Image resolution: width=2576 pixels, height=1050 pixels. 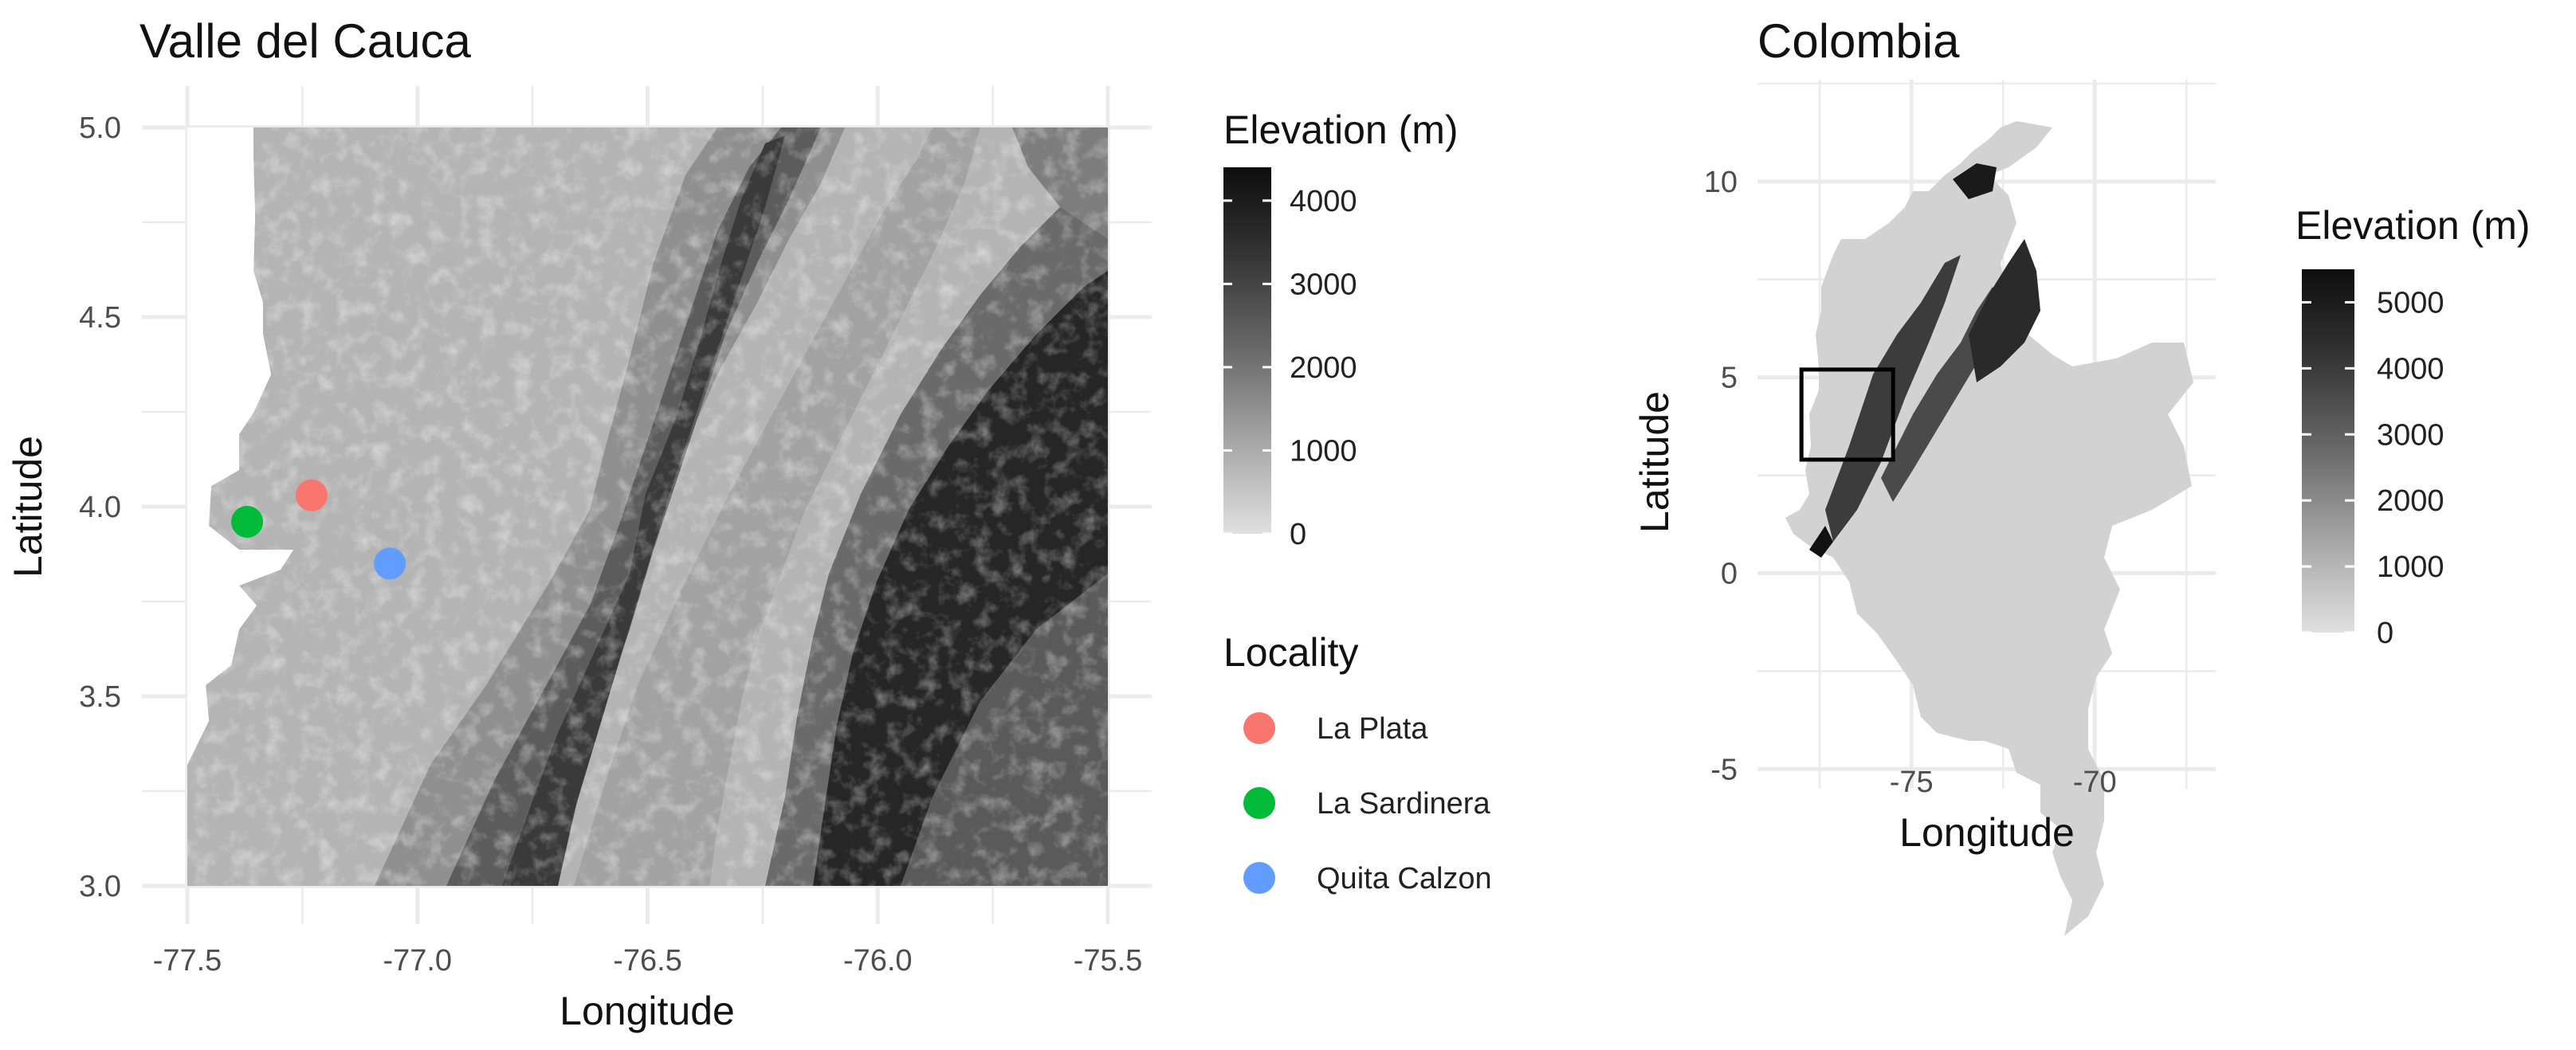 I want to click on left-y-tick-labels: 5.0 4.5 4.0 3.5 3.0, so click(x=100, y=507).